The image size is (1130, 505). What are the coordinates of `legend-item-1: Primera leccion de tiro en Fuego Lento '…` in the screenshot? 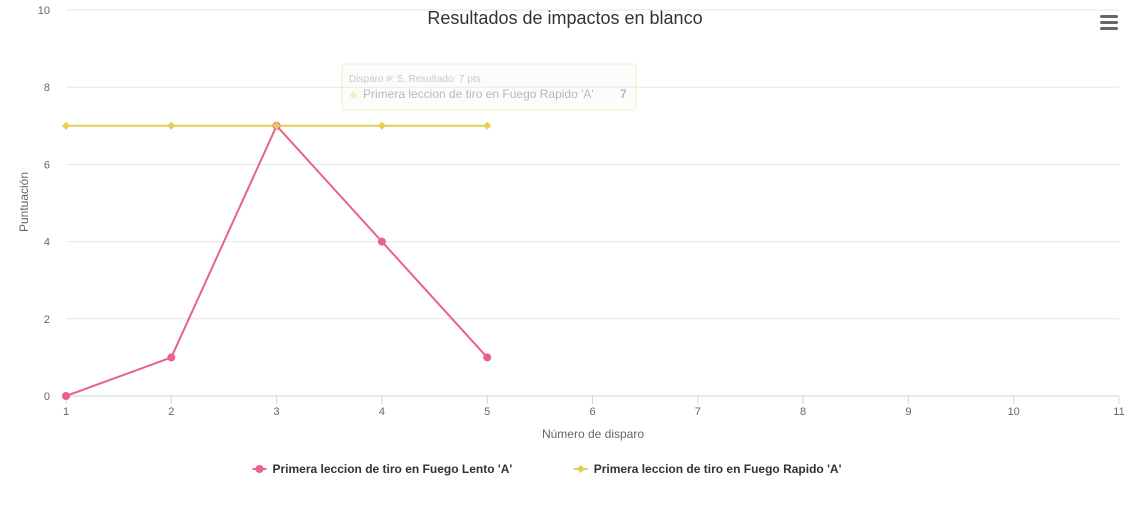 It's located at (382, 469).